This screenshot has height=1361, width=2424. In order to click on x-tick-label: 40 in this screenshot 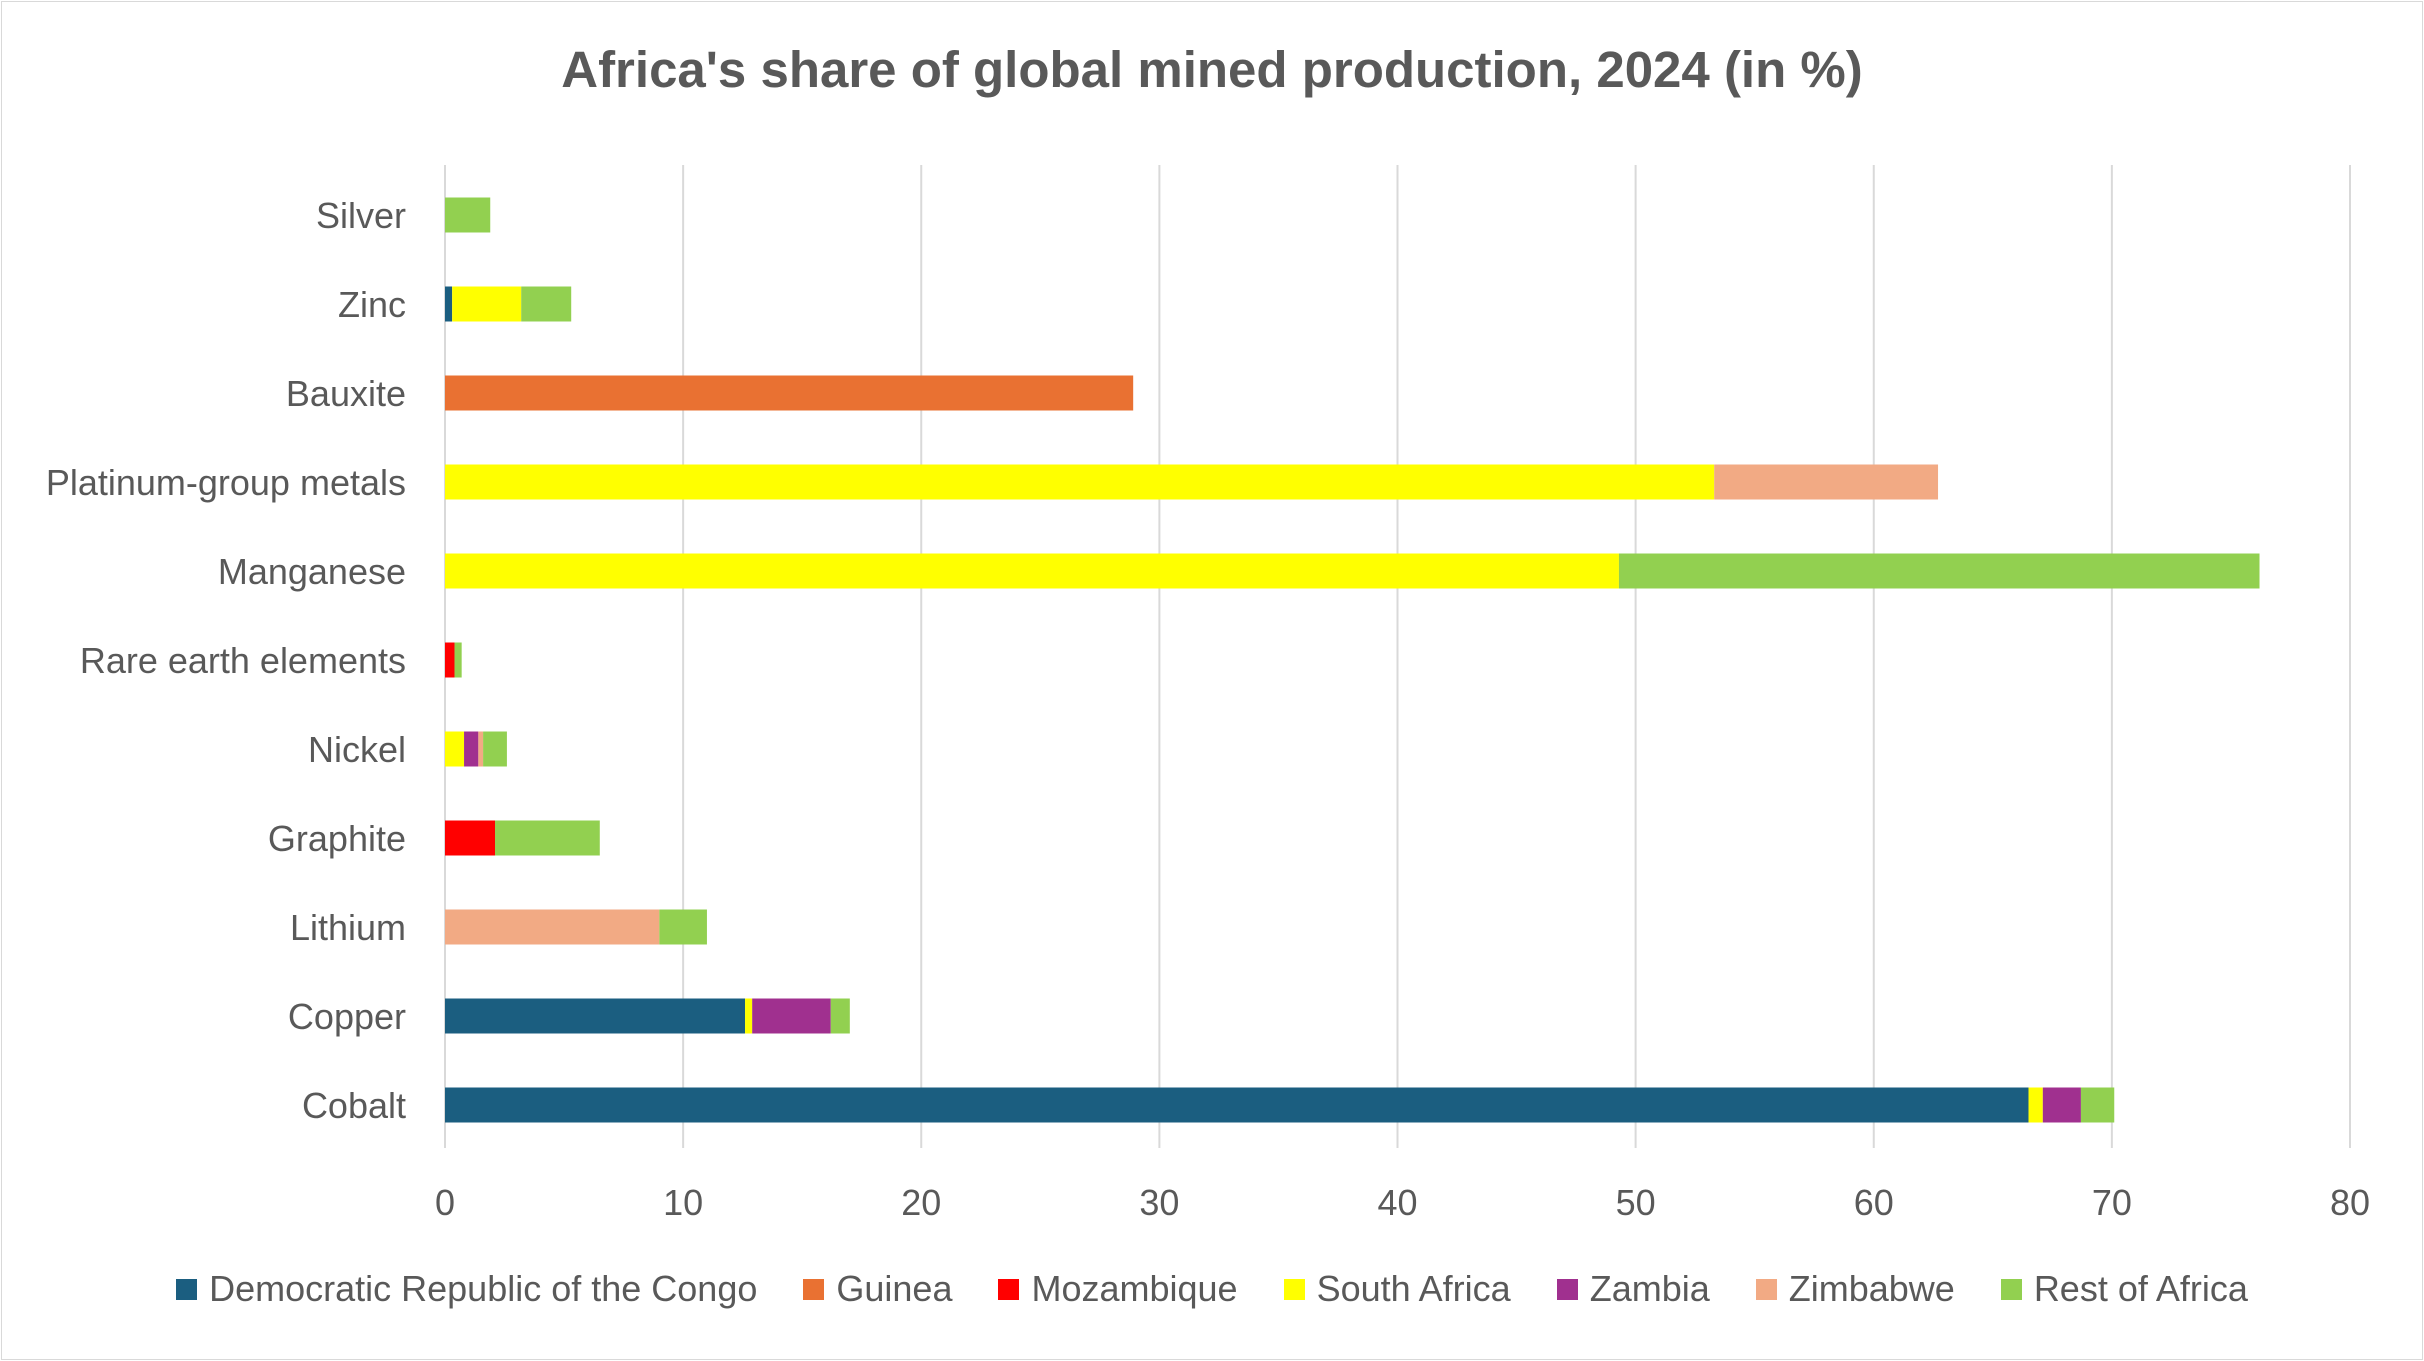, I will do `click(1397, 1202)`.